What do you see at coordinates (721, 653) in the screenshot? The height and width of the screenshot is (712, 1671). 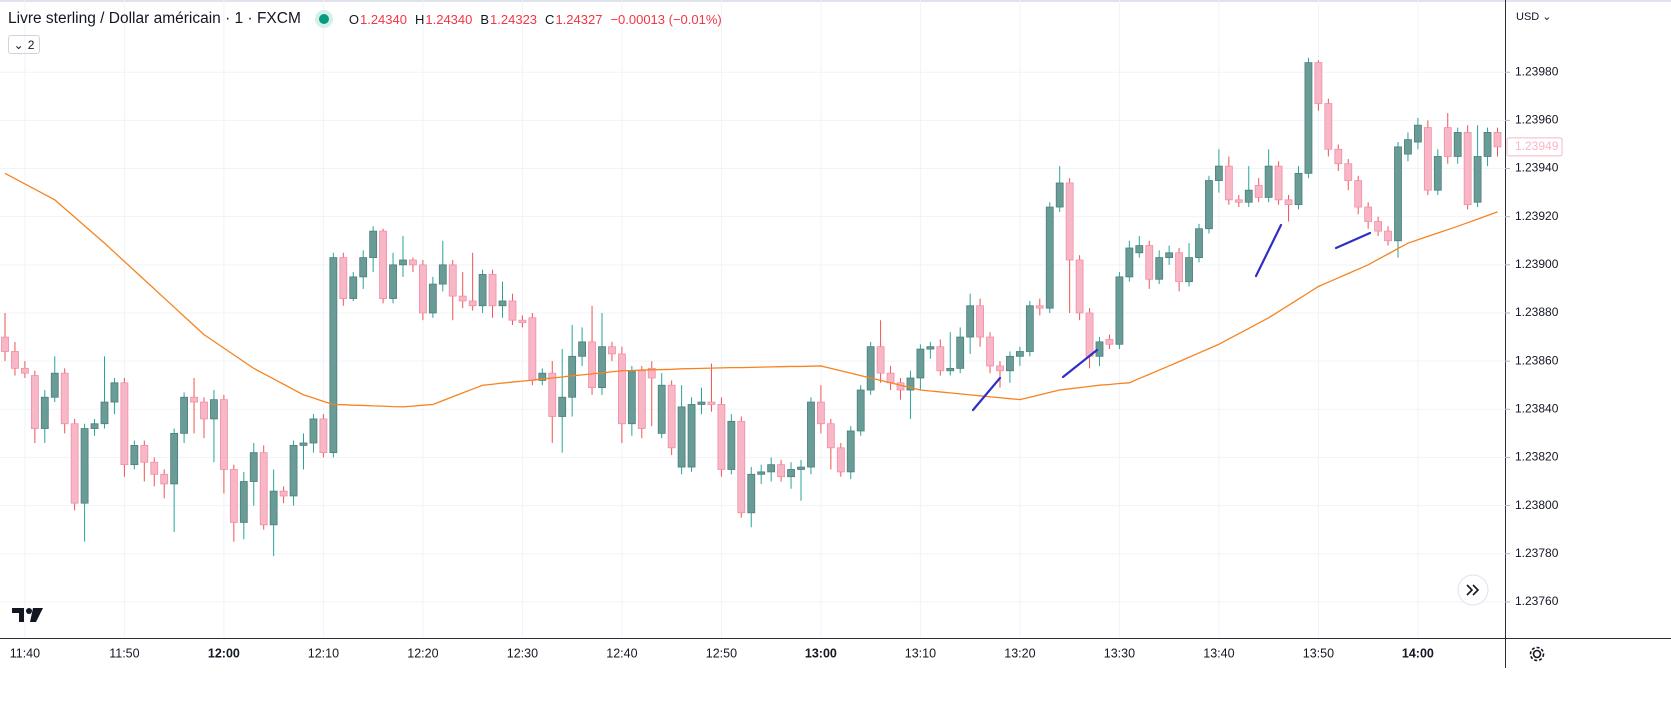 I see `x-tick-label: 12:50` at bounding box center [721, 653].